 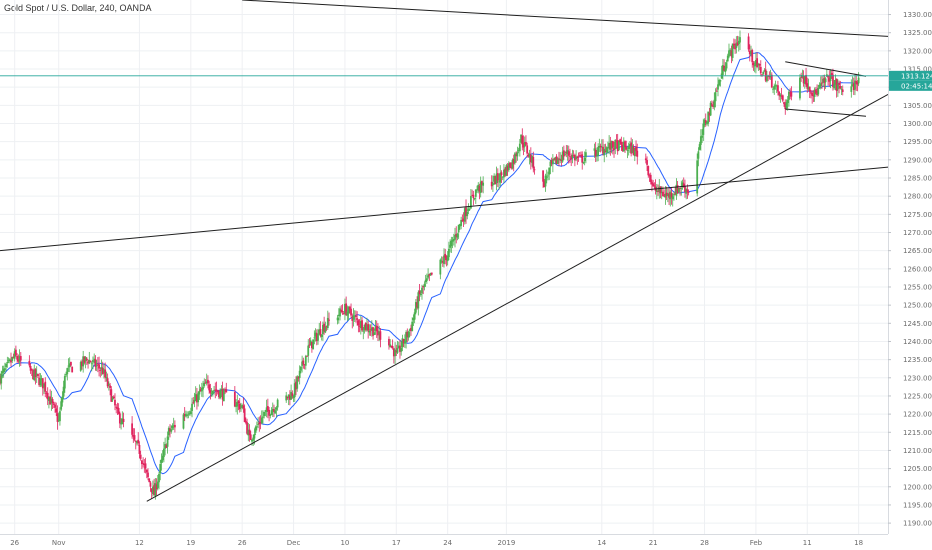 I want to click on y-tick-label: 1230.000, so click(x=917, y=378).